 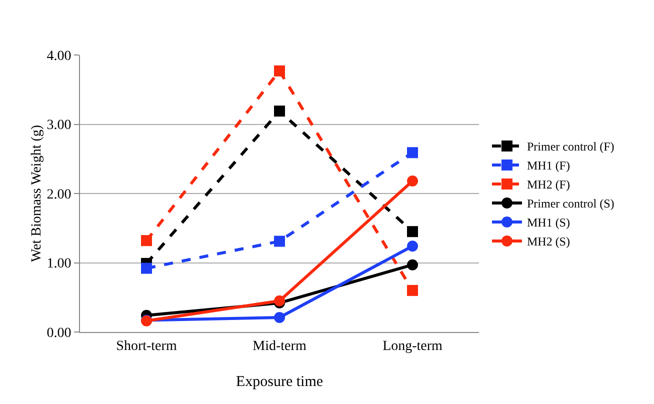 I want to click on y-axis-title: Wet Biomass Weight (g), so click(x=37, y=193).